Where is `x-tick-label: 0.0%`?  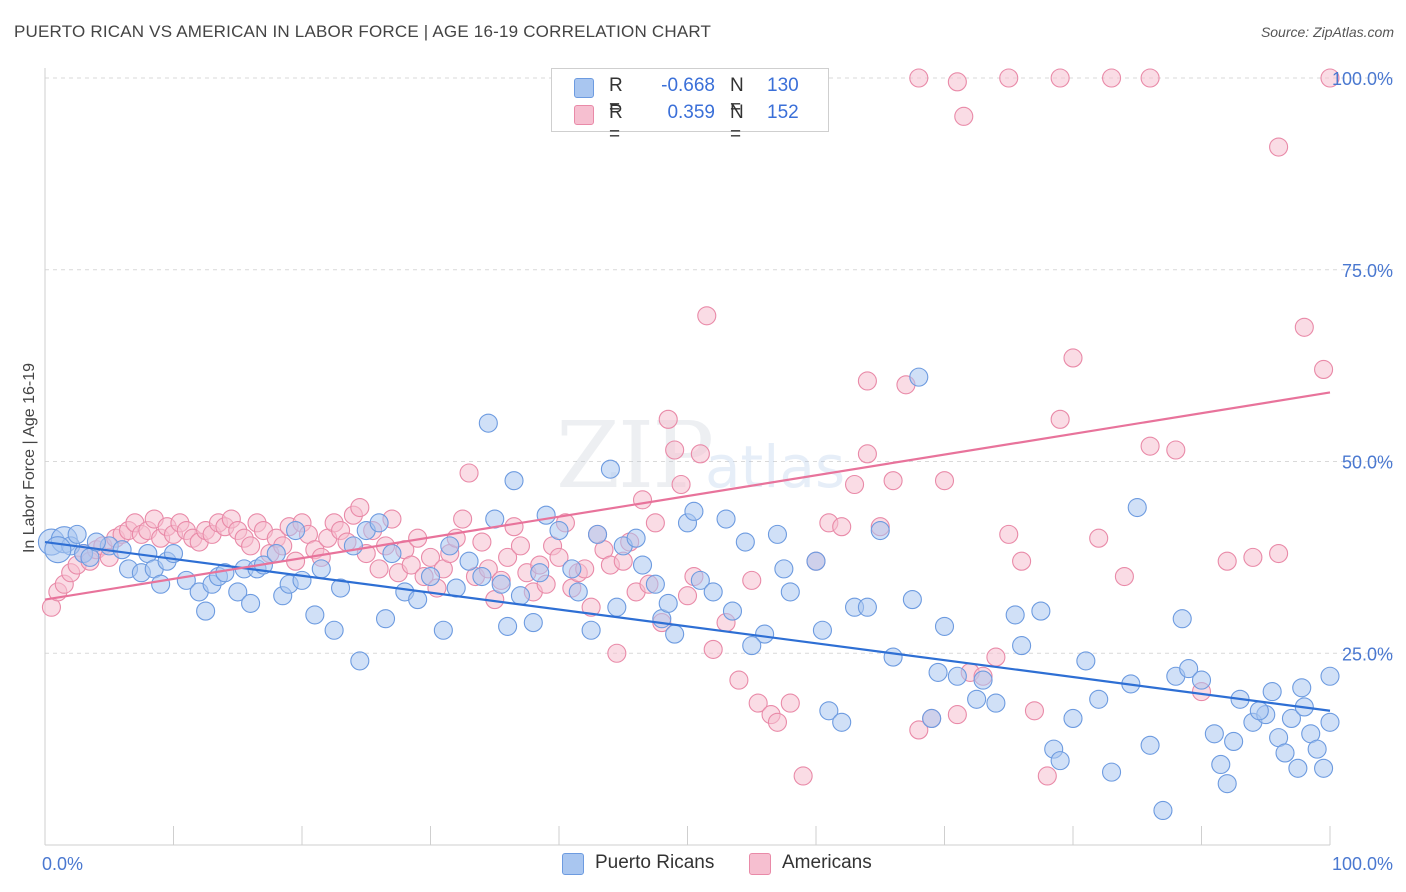 x-tick-label: 0.0% is located at coordinates (62, 864).